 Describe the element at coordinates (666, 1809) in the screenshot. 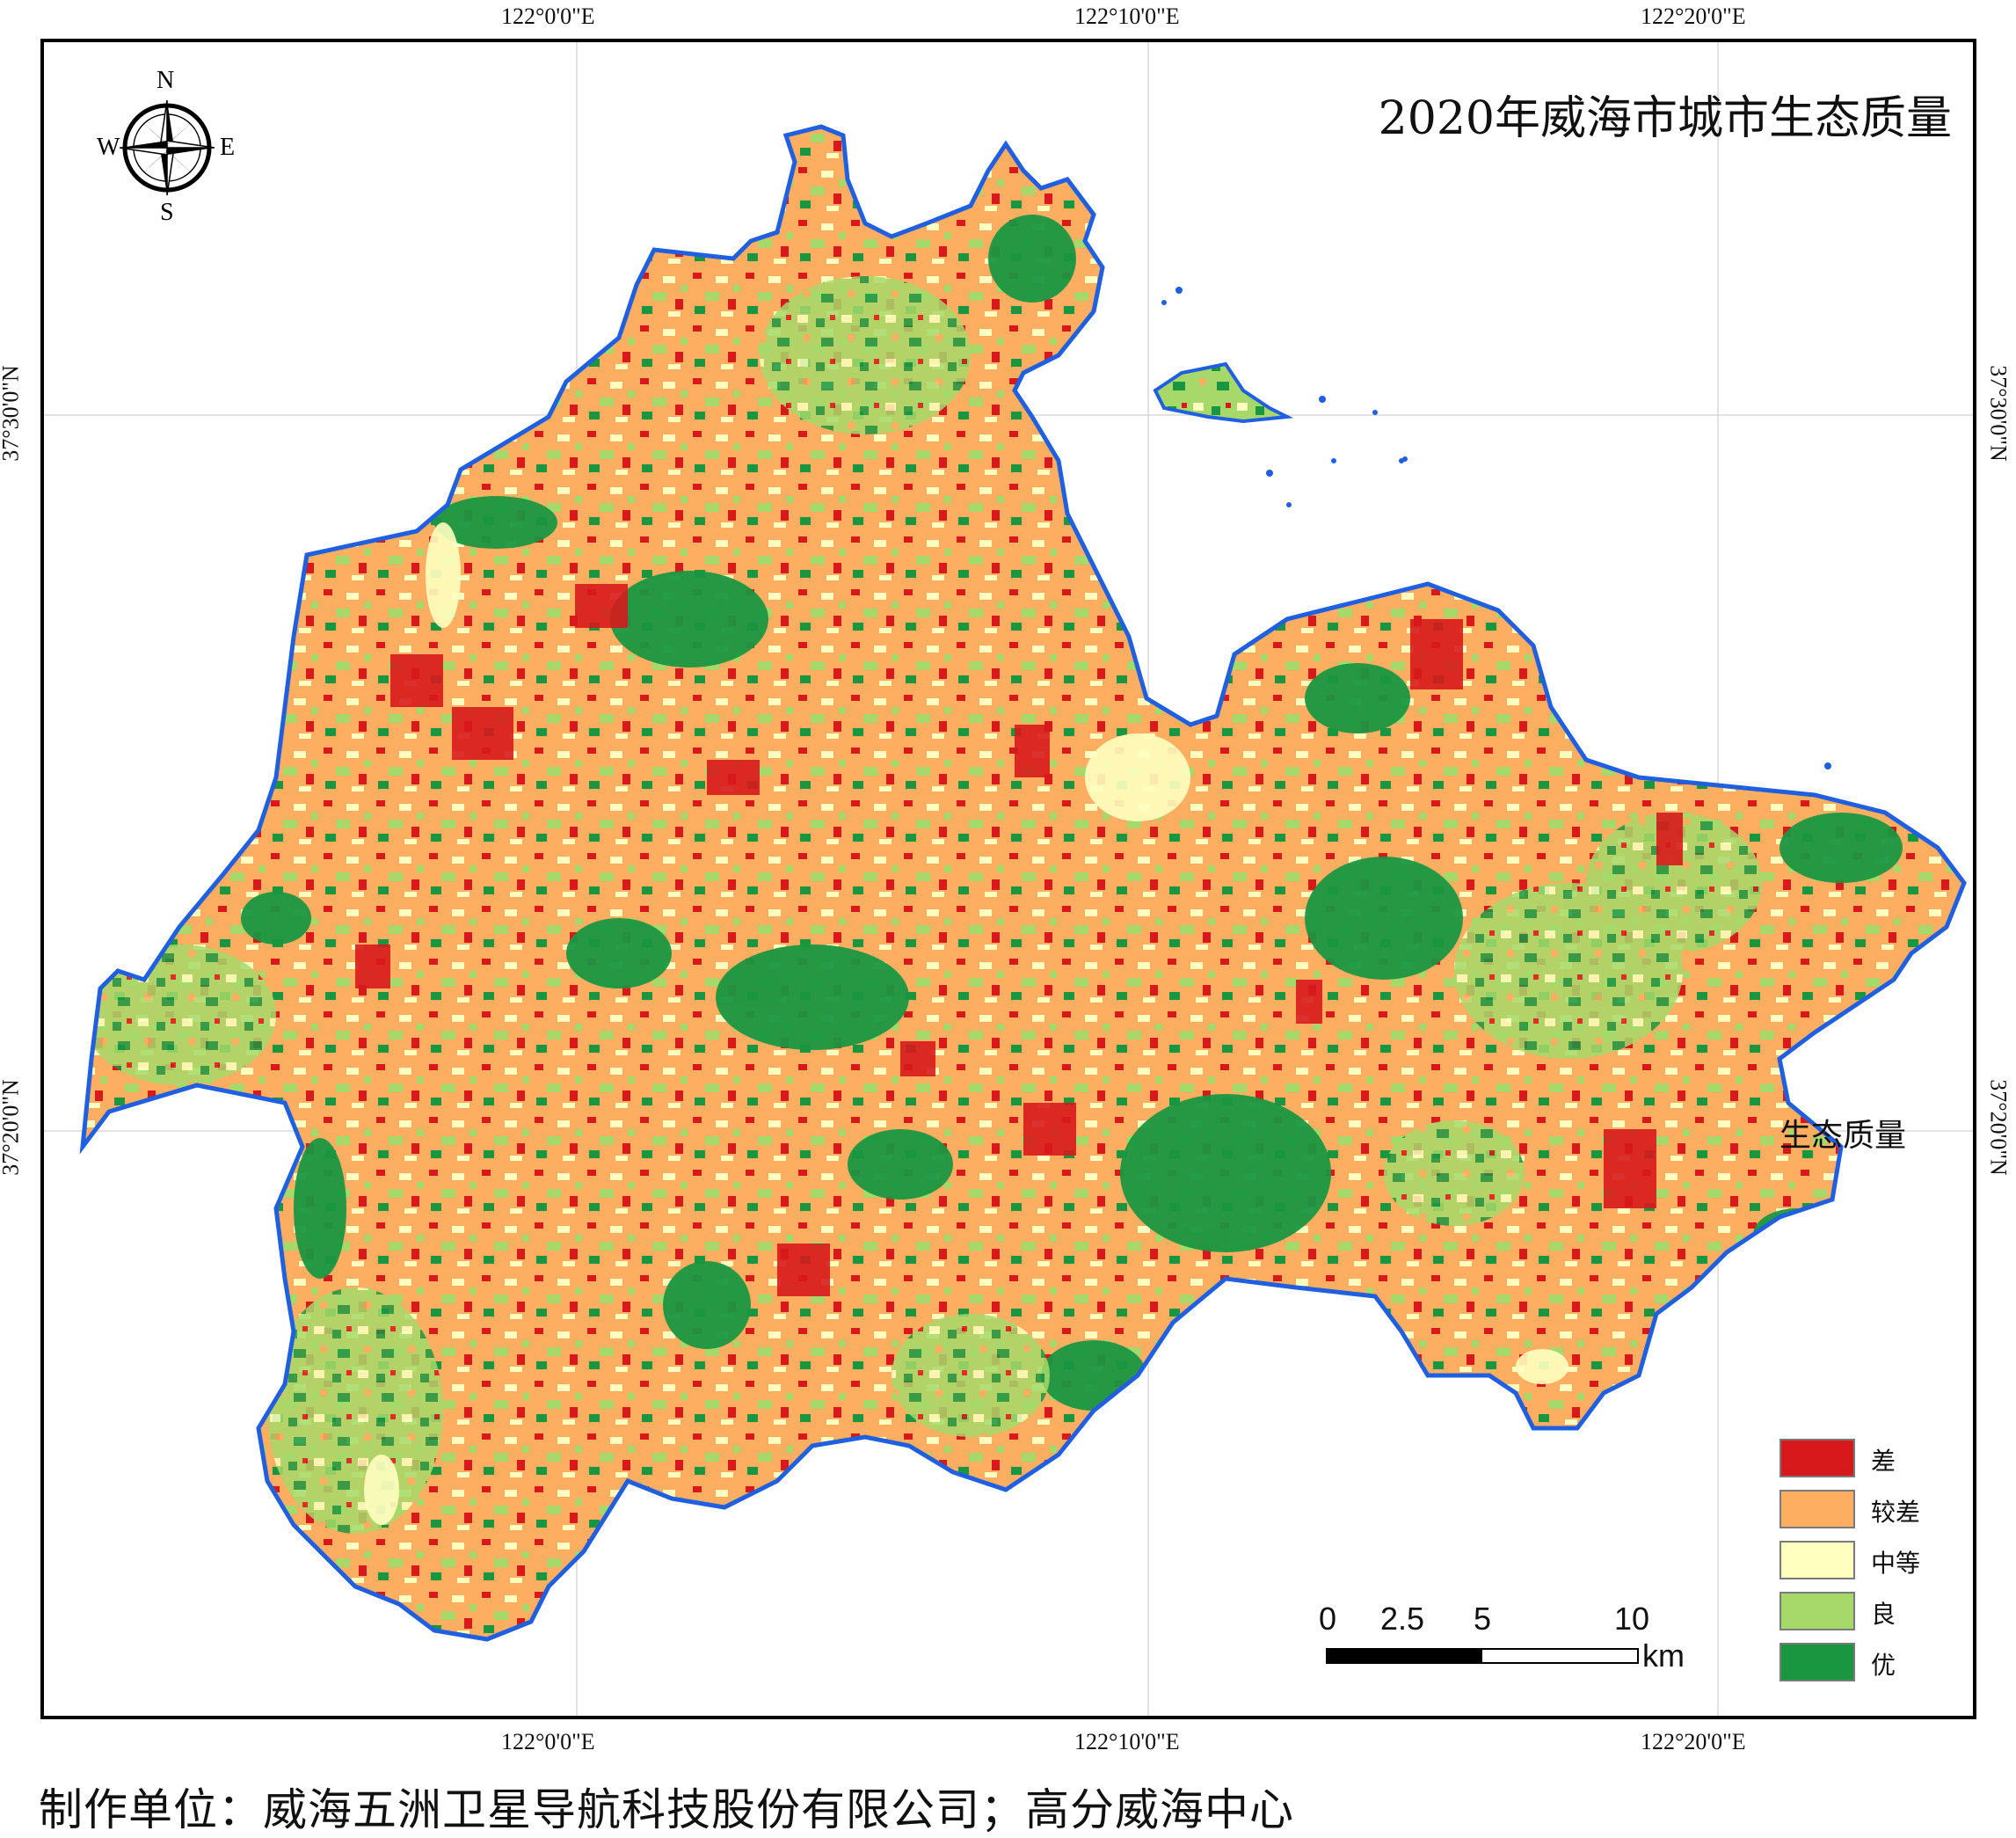

I see `producer-credit: 制作单位：威海五洲卫星导航科技股份有限公司；高分威海中心` at that location.